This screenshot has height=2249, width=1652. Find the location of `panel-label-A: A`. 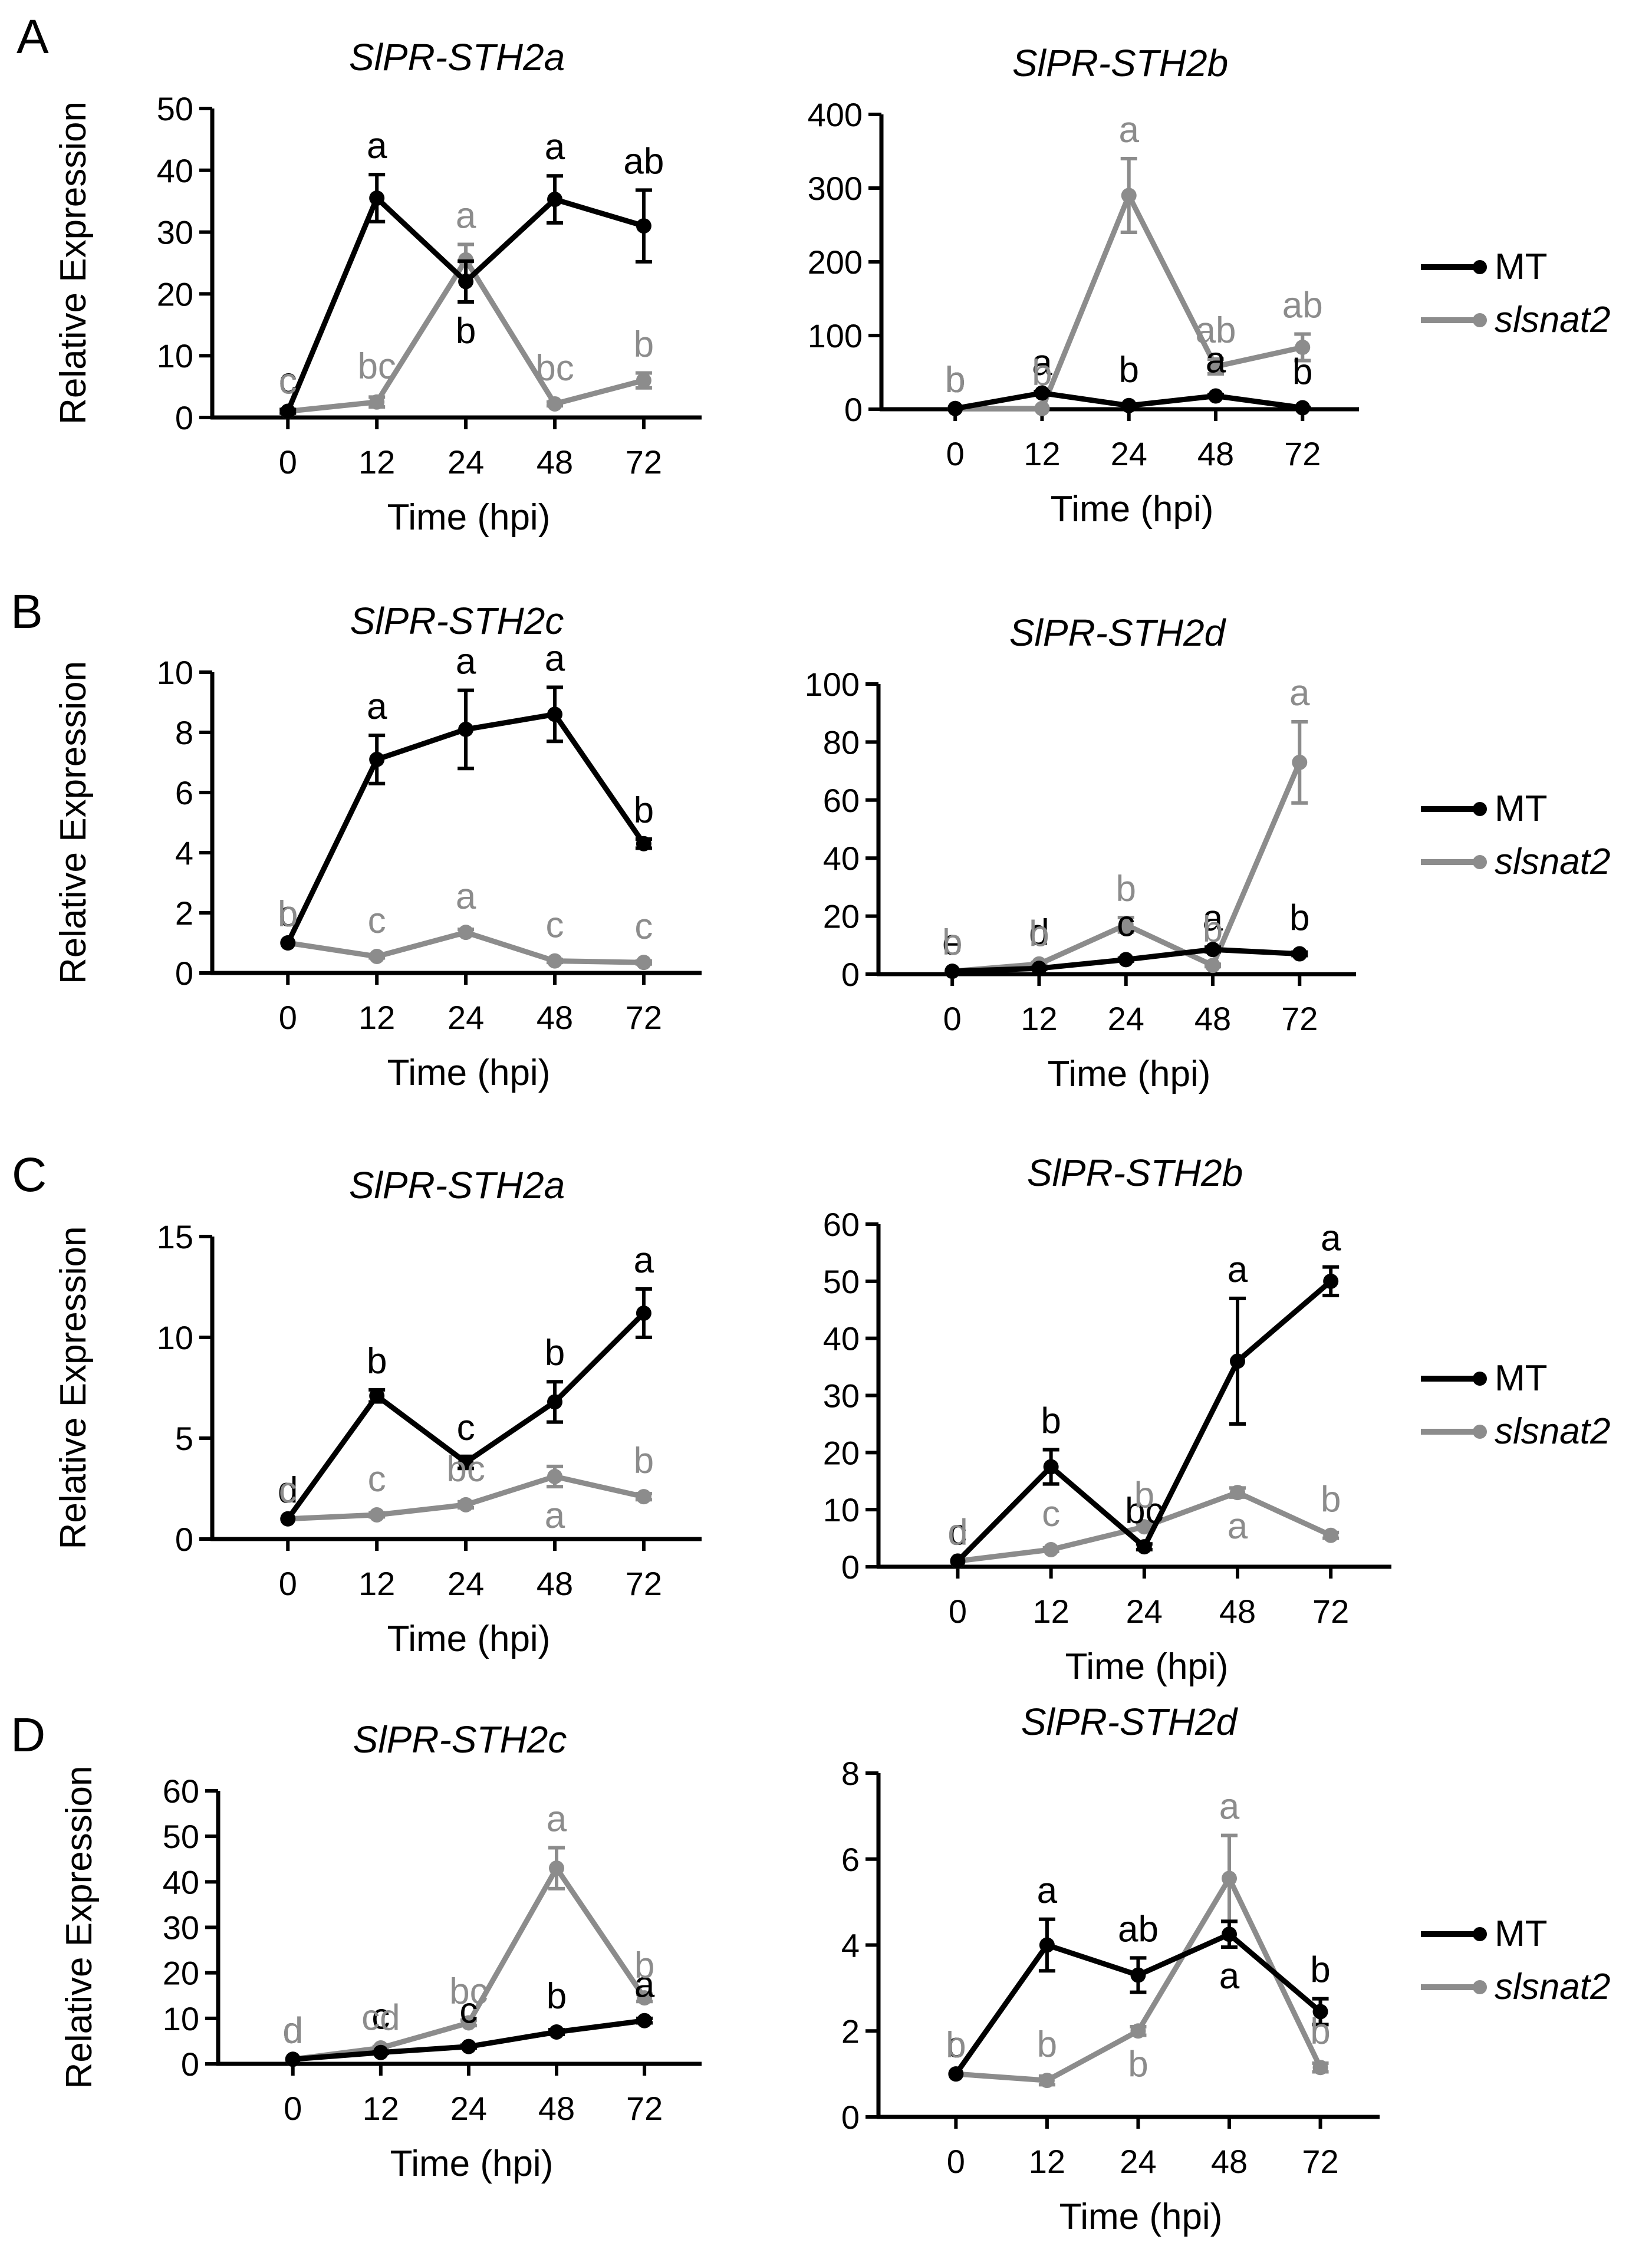

panel-label-A: A is located at coordinates (33, 37).